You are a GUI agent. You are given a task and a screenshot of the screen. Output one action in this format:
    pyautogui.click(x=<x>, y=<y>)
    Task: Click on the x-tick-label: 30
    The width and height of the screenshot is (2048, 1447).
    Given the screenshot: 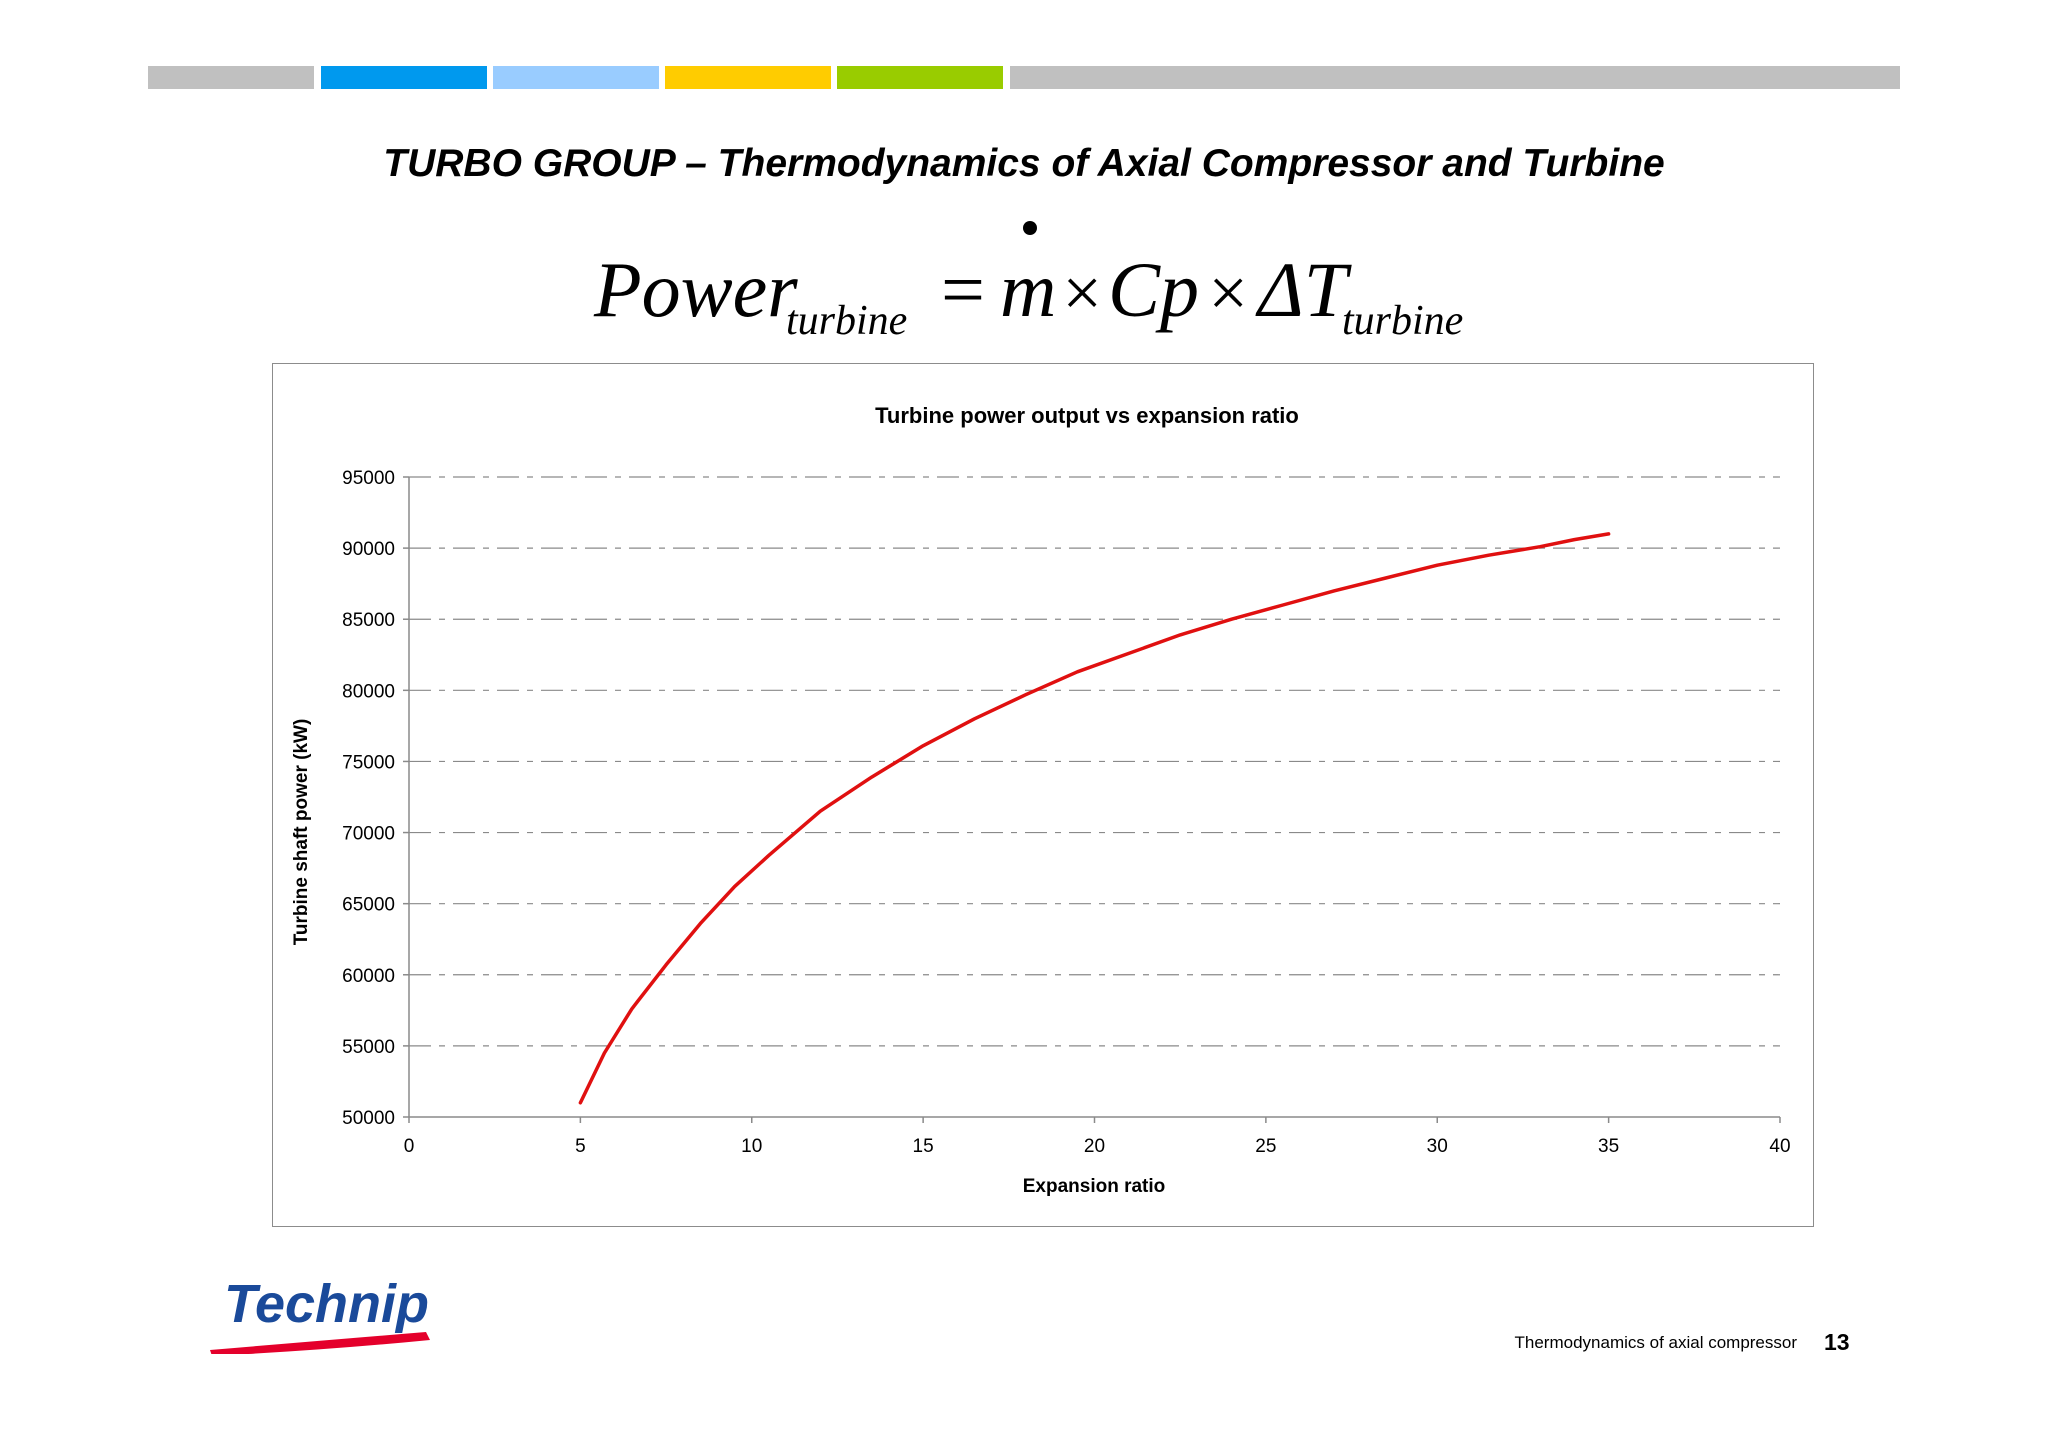 What is the action you would take?
    pyautogui.click(x=1437, y=1146)
    